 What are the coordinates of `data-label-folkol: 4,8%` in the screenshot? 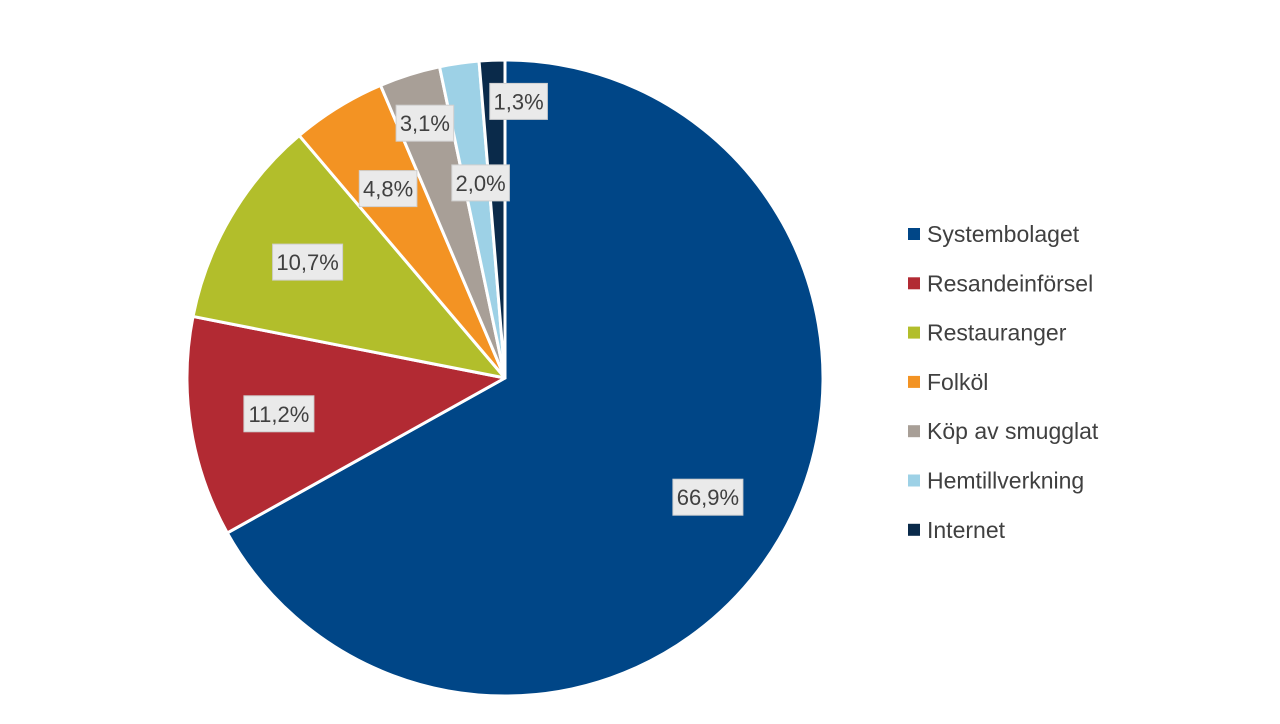 It's located at (388, 189).